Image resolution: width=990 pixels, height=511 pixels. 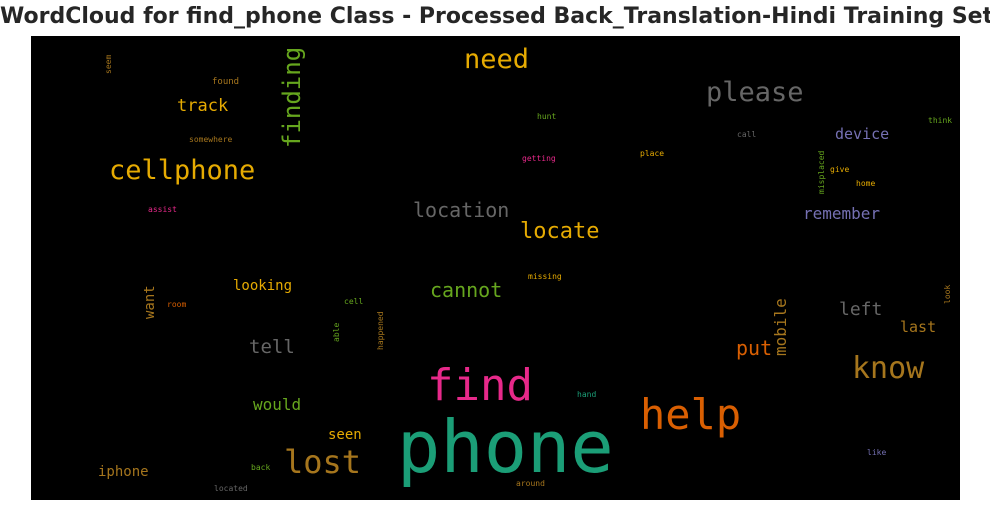 What do you see at coordinates (380, 330) in the screenshot?
I see `word-happened: happened` at bounding box center [380, 330].